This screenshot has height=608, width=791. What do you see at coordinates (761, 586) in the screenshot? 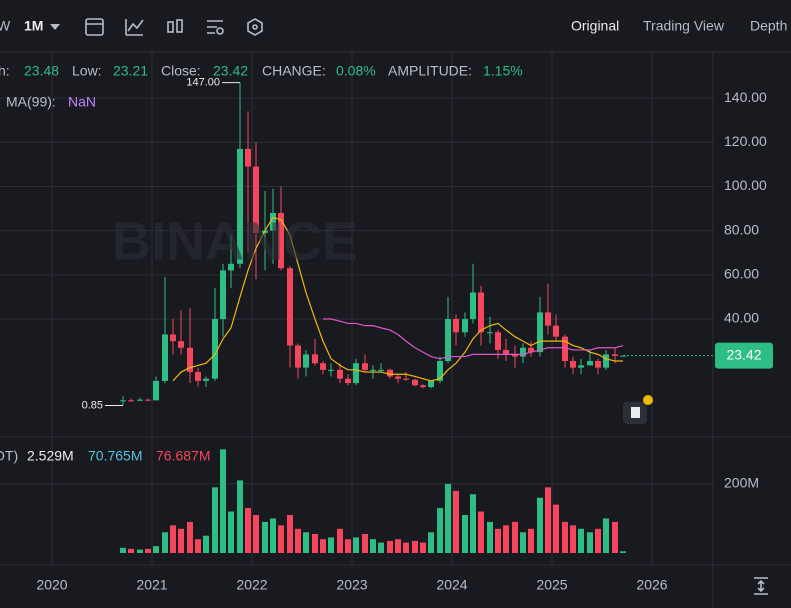
I see `fullscreen-icon` at bounding box center [761, 586].